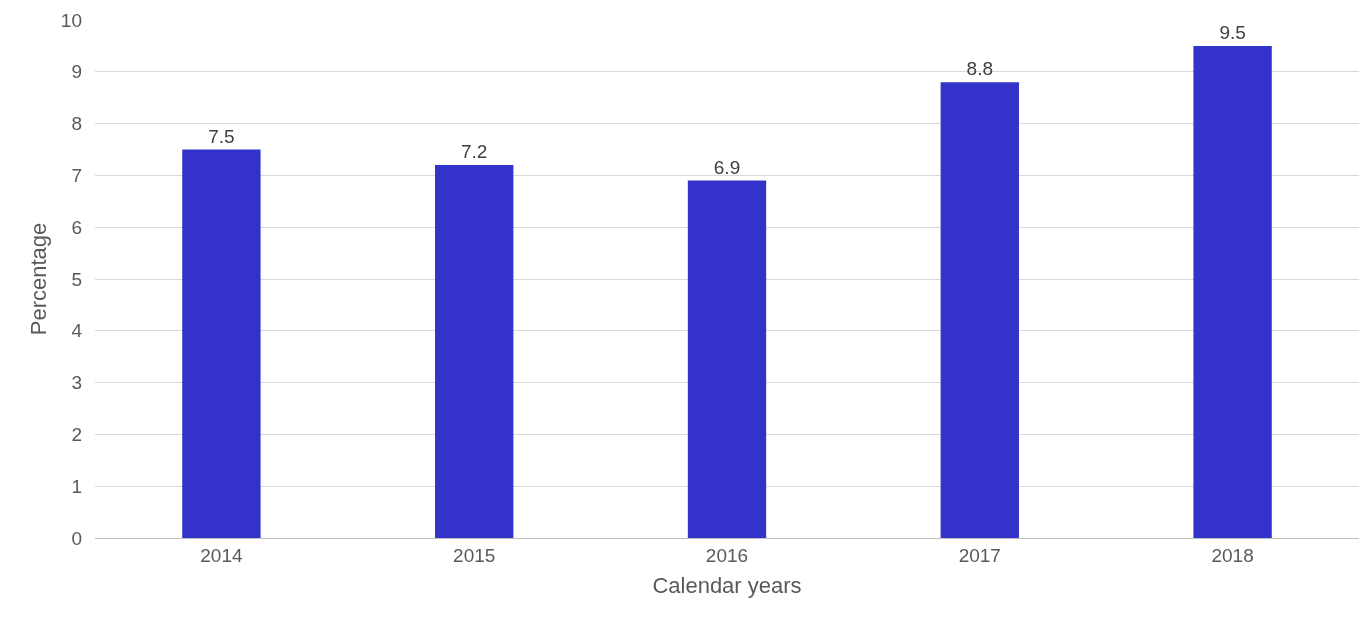  I want to click on x-tick-label: 2018, so click(1232, 555).